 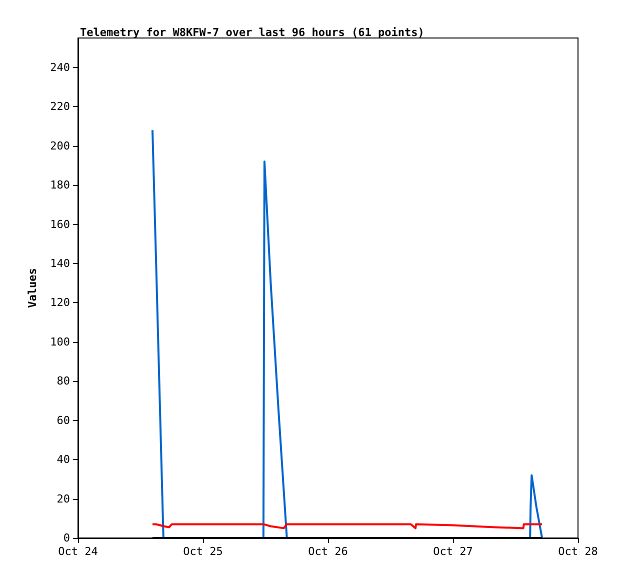 I want to click on y-tick-label: 80, so click(x=63, y=381).